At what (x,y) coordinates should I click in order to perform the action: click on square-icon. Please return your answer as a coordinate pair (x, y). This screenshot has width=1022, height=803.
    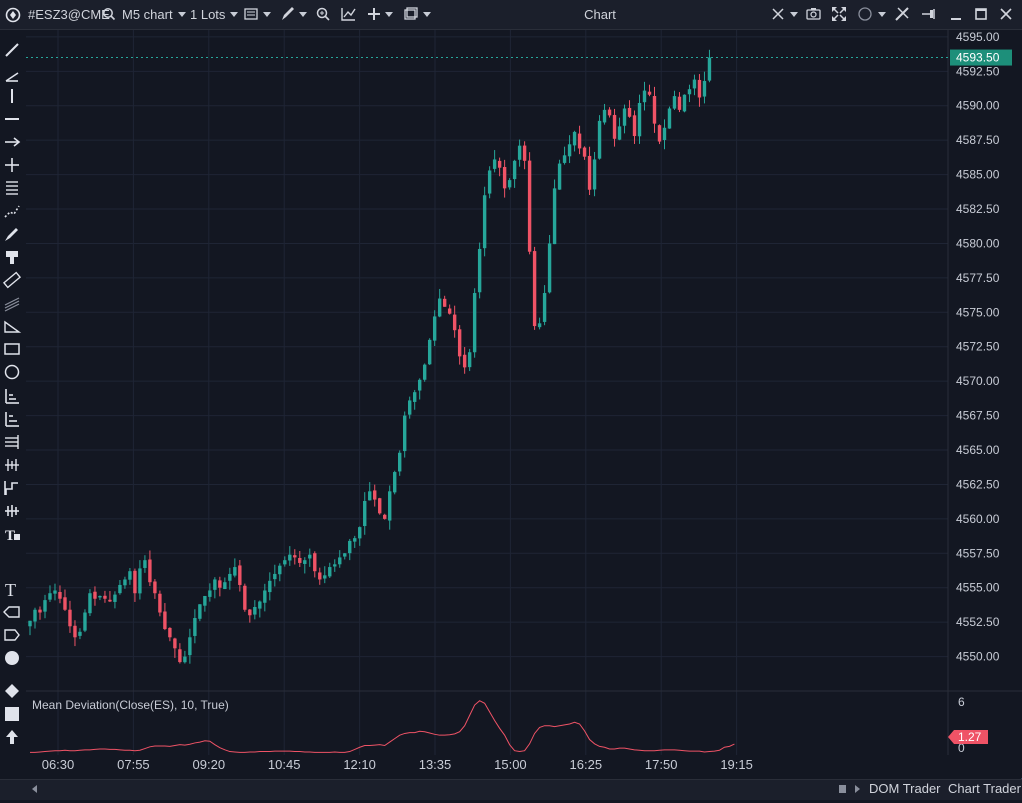
    Looking at the image, I should click on (12, 714).